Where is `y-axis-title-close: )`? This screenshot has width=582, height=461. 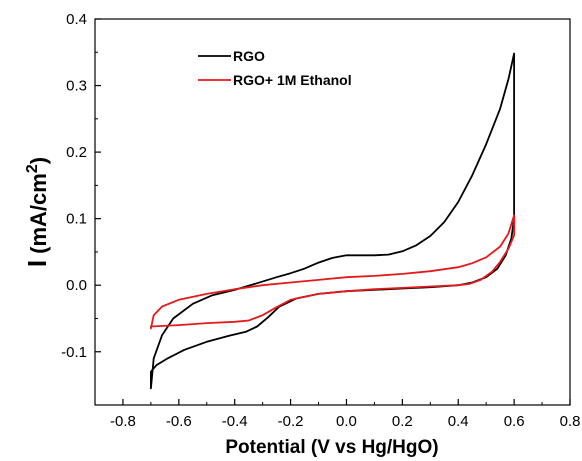 y-axis-title-close: ) is located at coordinates (38, 160).